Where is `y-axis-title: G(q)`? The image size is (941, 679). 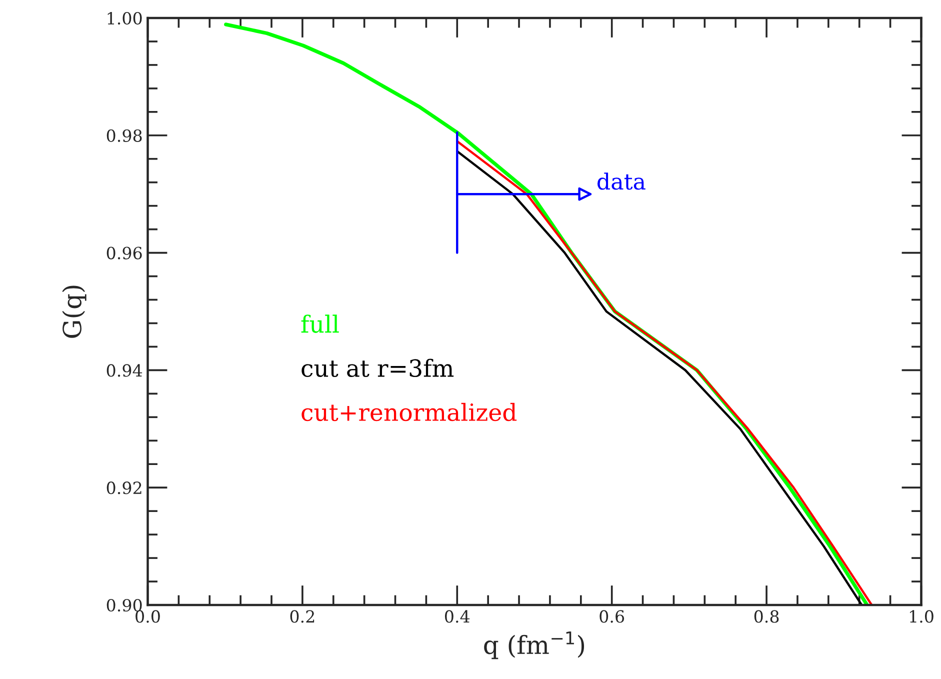 y-axis-title: G(q) is located at coordinates (74, 312).